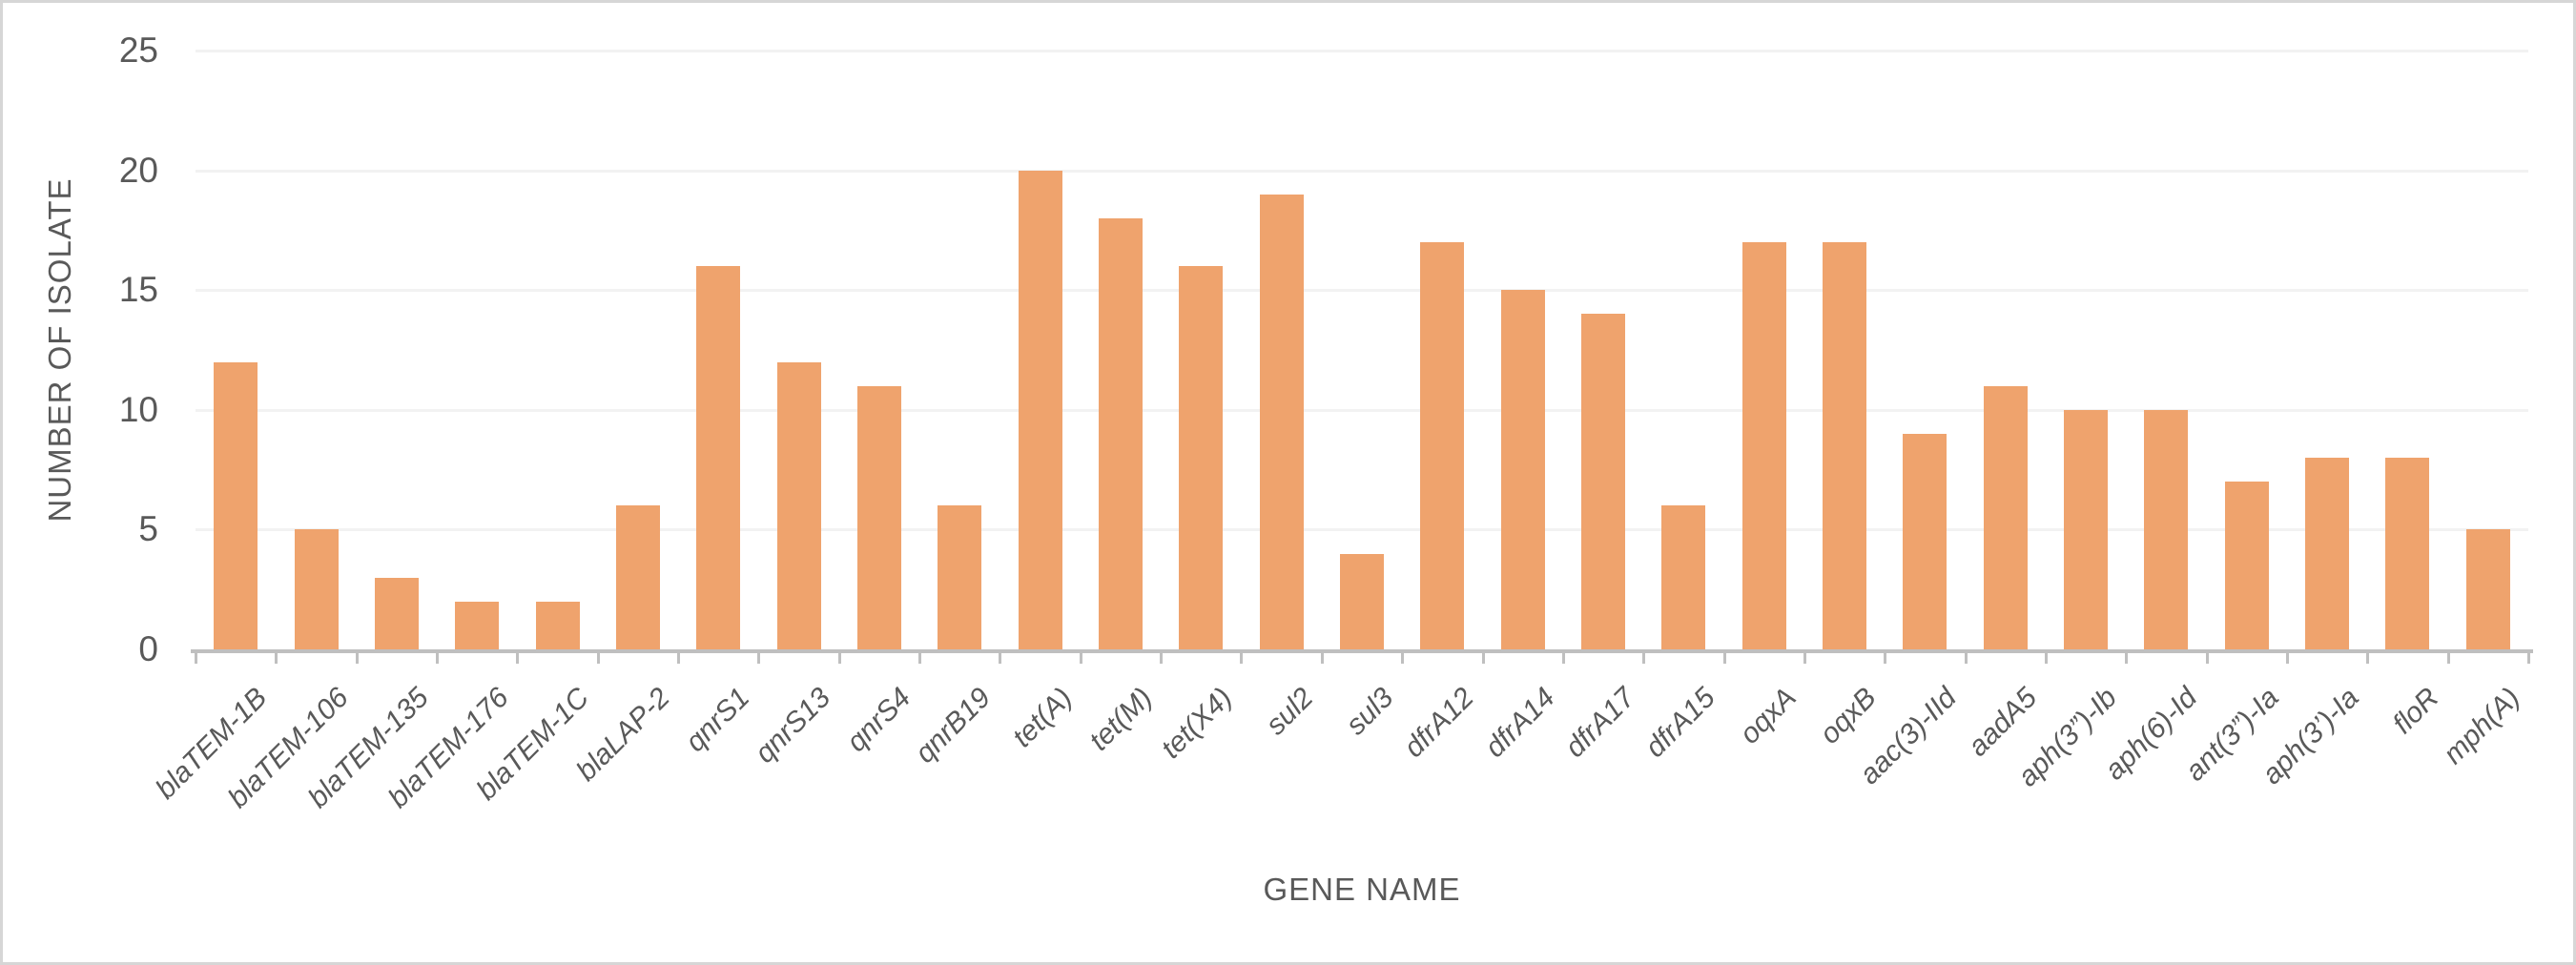 The height and width of the screenshot is (965, 2576). Describe the element at coordinates (1523, 470) in the screenshot. I see `bar-dfrA14` at that location.